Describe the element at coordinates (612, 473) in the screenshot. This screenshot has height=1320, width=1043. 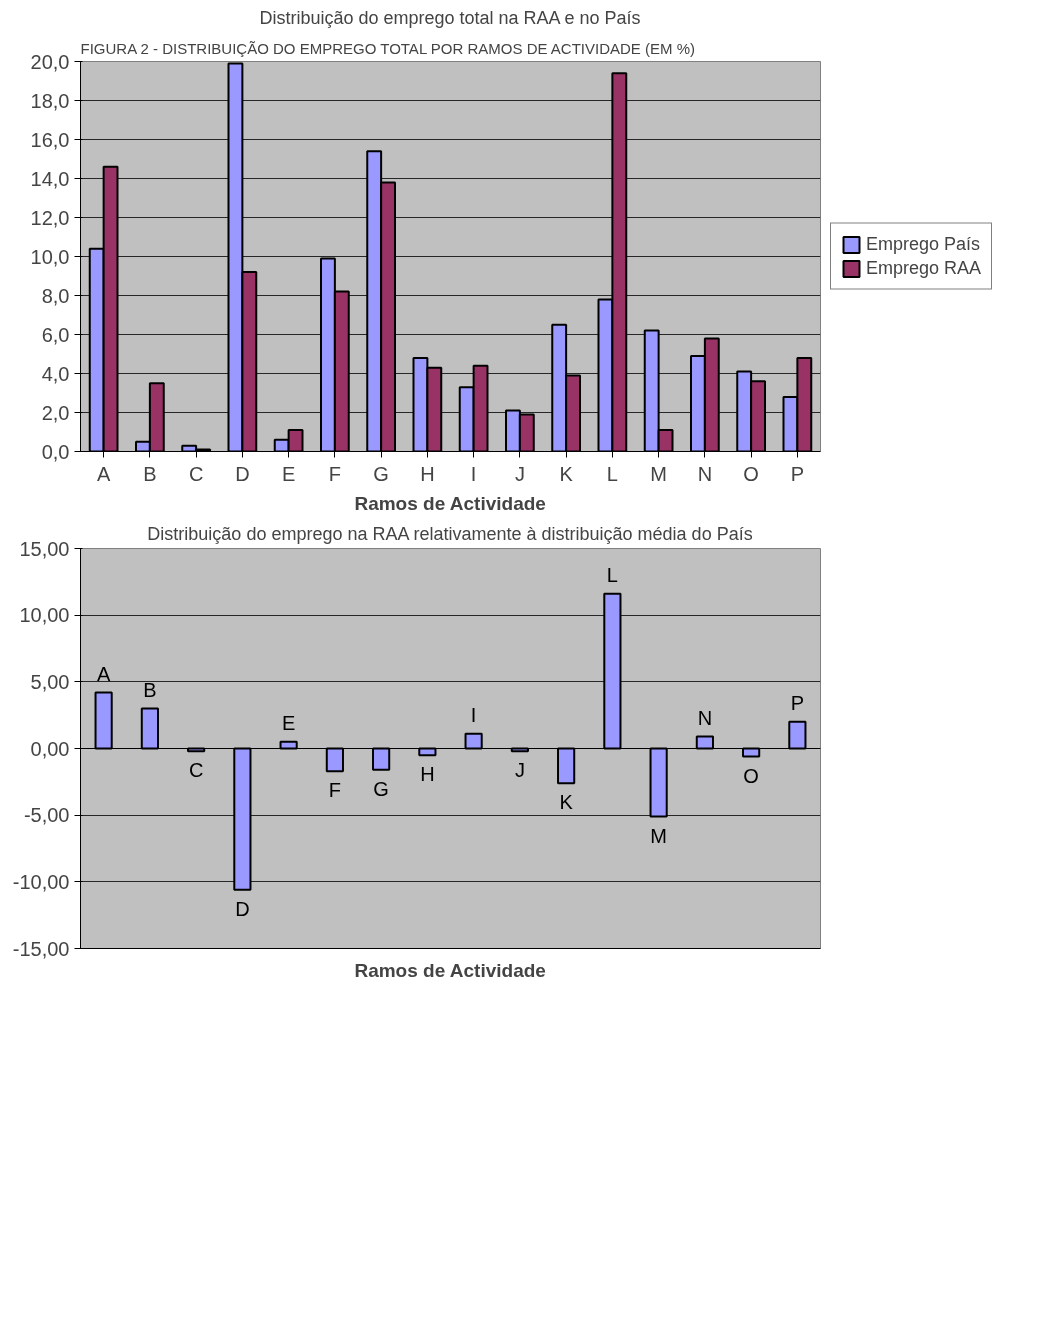
I see `x-tick-label: L` at that location.